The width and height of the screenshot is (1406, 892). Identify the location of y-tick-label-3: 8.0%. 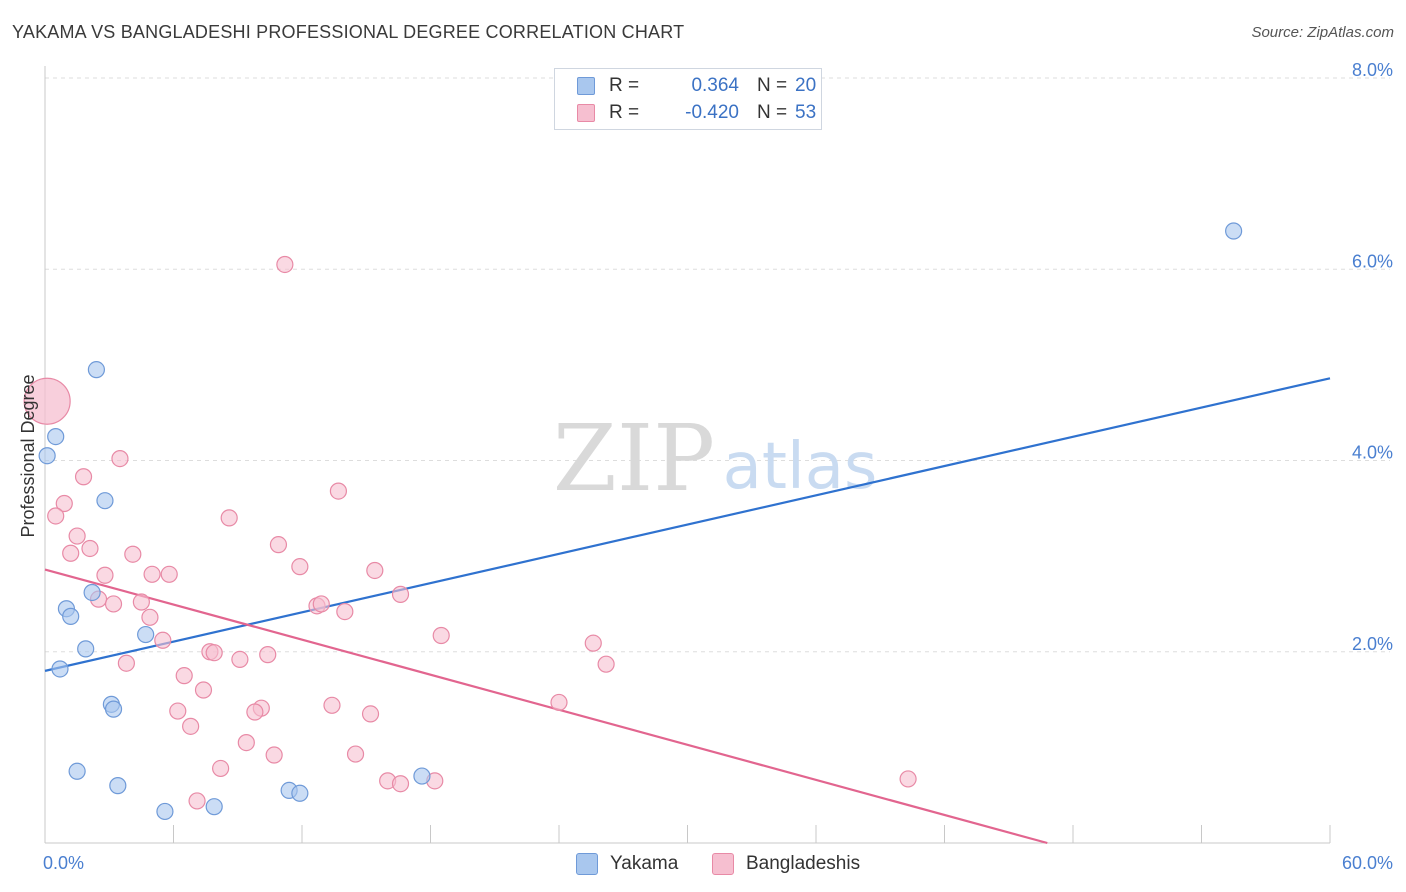
(1372, 70).